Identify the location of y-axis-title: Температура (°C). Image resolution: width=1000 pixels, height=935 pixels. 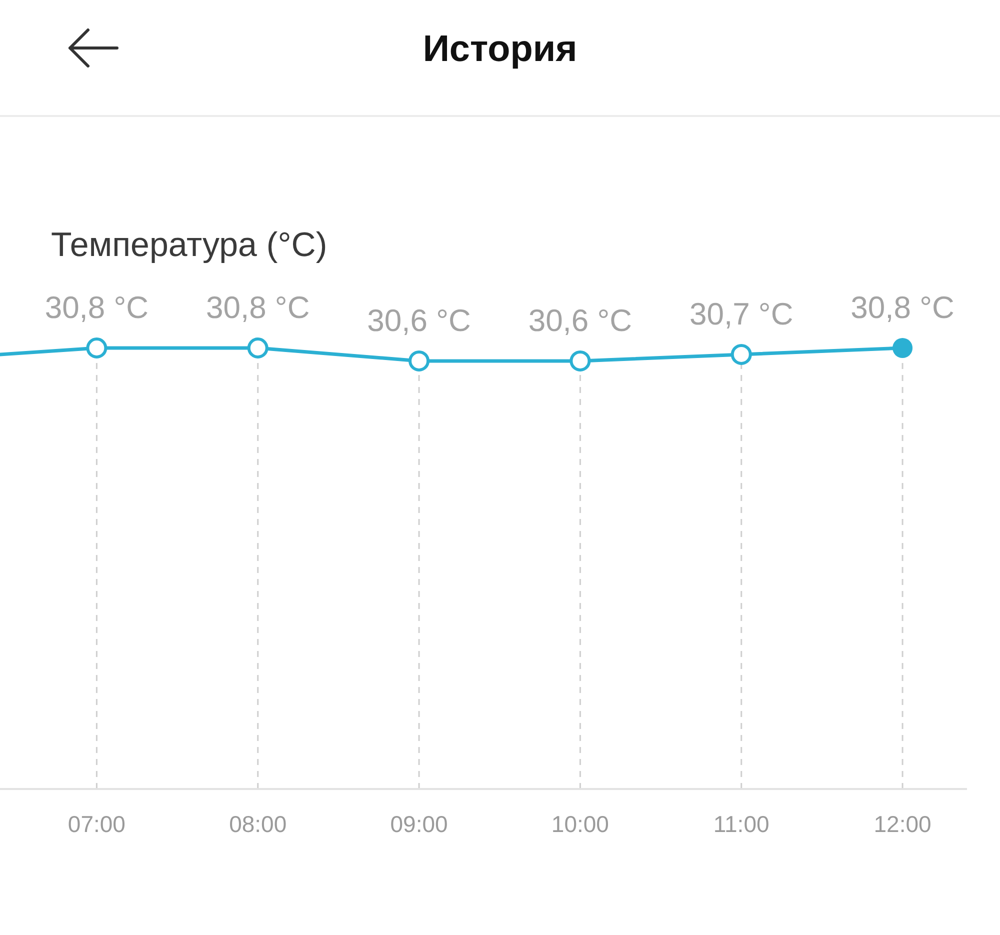
(189, 245).